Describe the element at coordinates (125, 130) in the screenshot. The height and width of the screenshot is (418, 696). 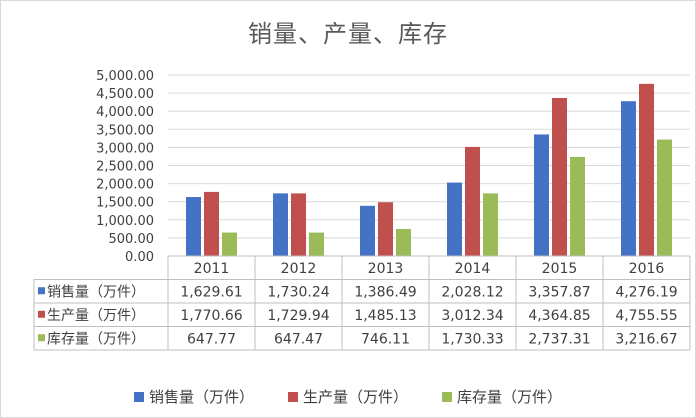
I see `y-tick-label: 3,500.00` at that location.